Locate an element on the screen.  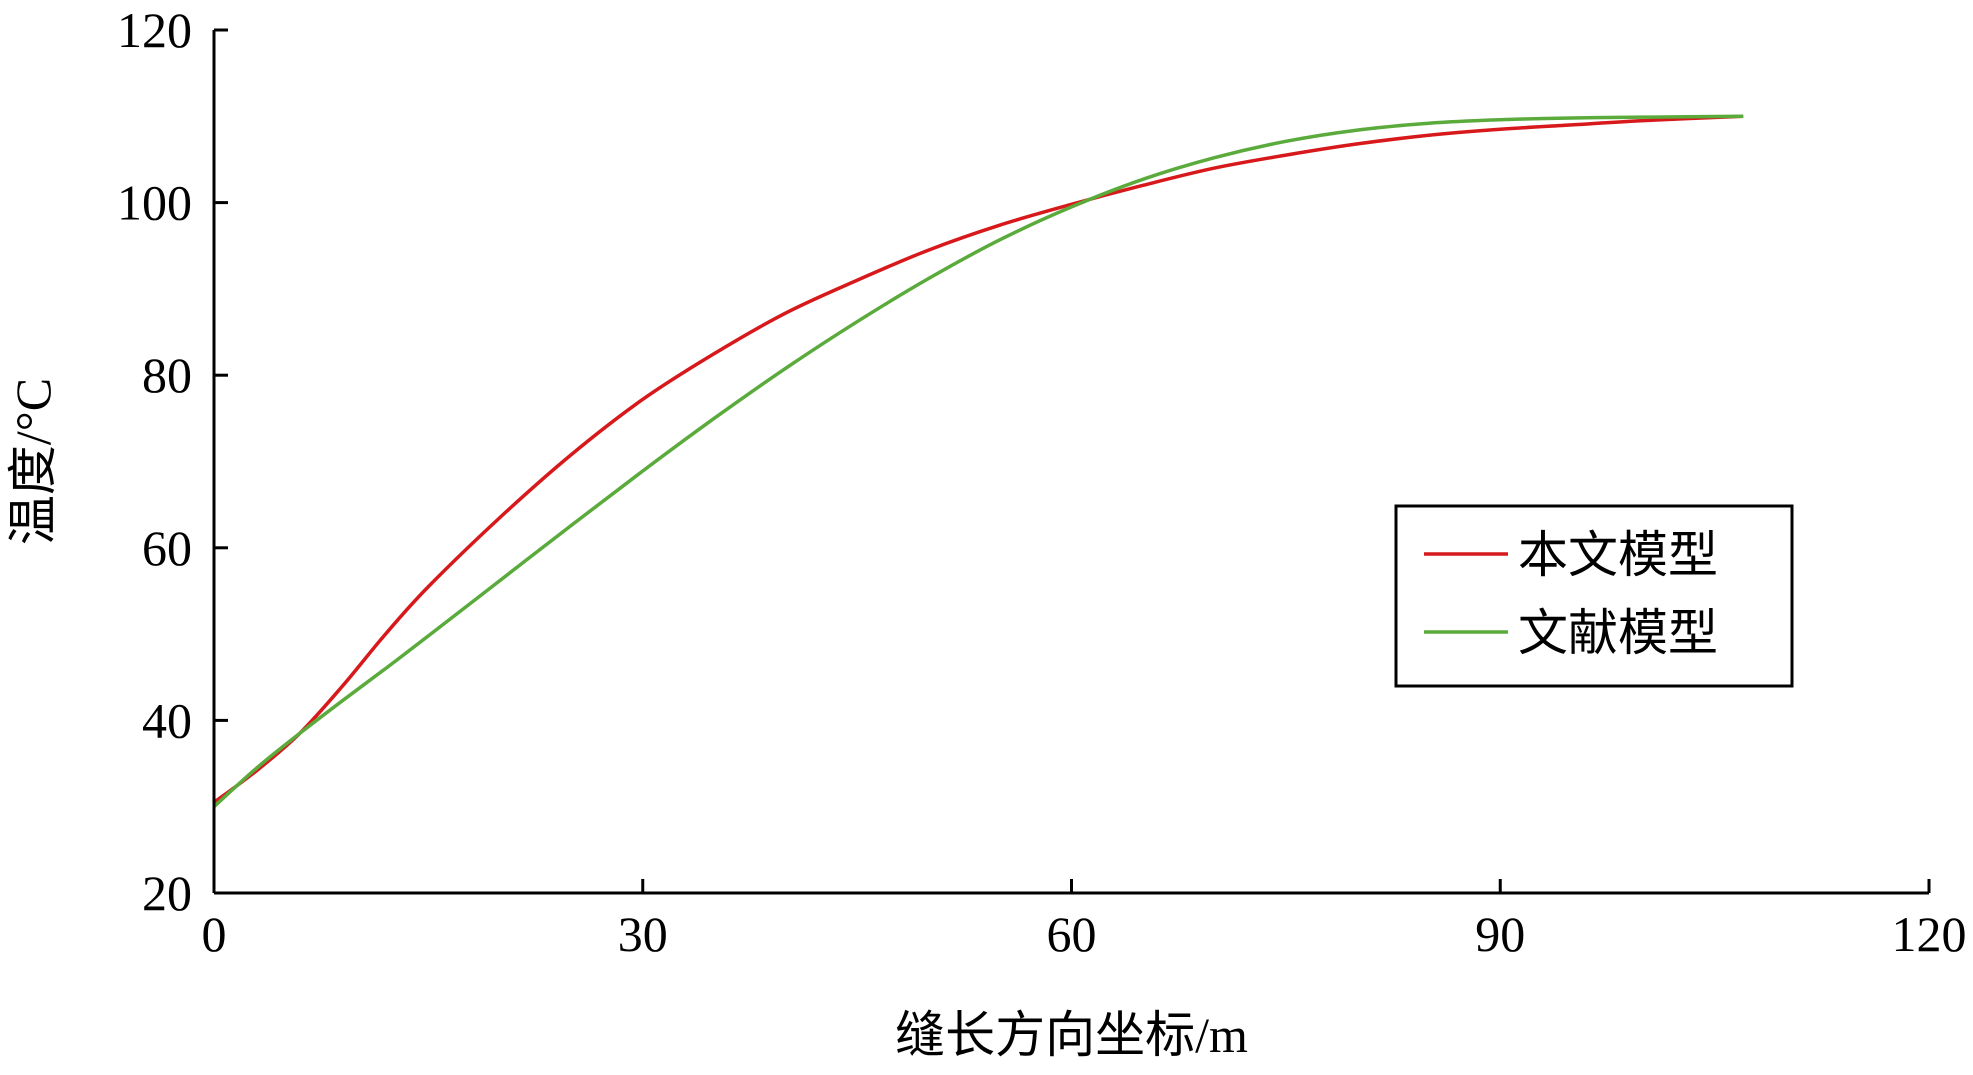
y-axis-title: 温度/°C is located at coordinates (33, 461).